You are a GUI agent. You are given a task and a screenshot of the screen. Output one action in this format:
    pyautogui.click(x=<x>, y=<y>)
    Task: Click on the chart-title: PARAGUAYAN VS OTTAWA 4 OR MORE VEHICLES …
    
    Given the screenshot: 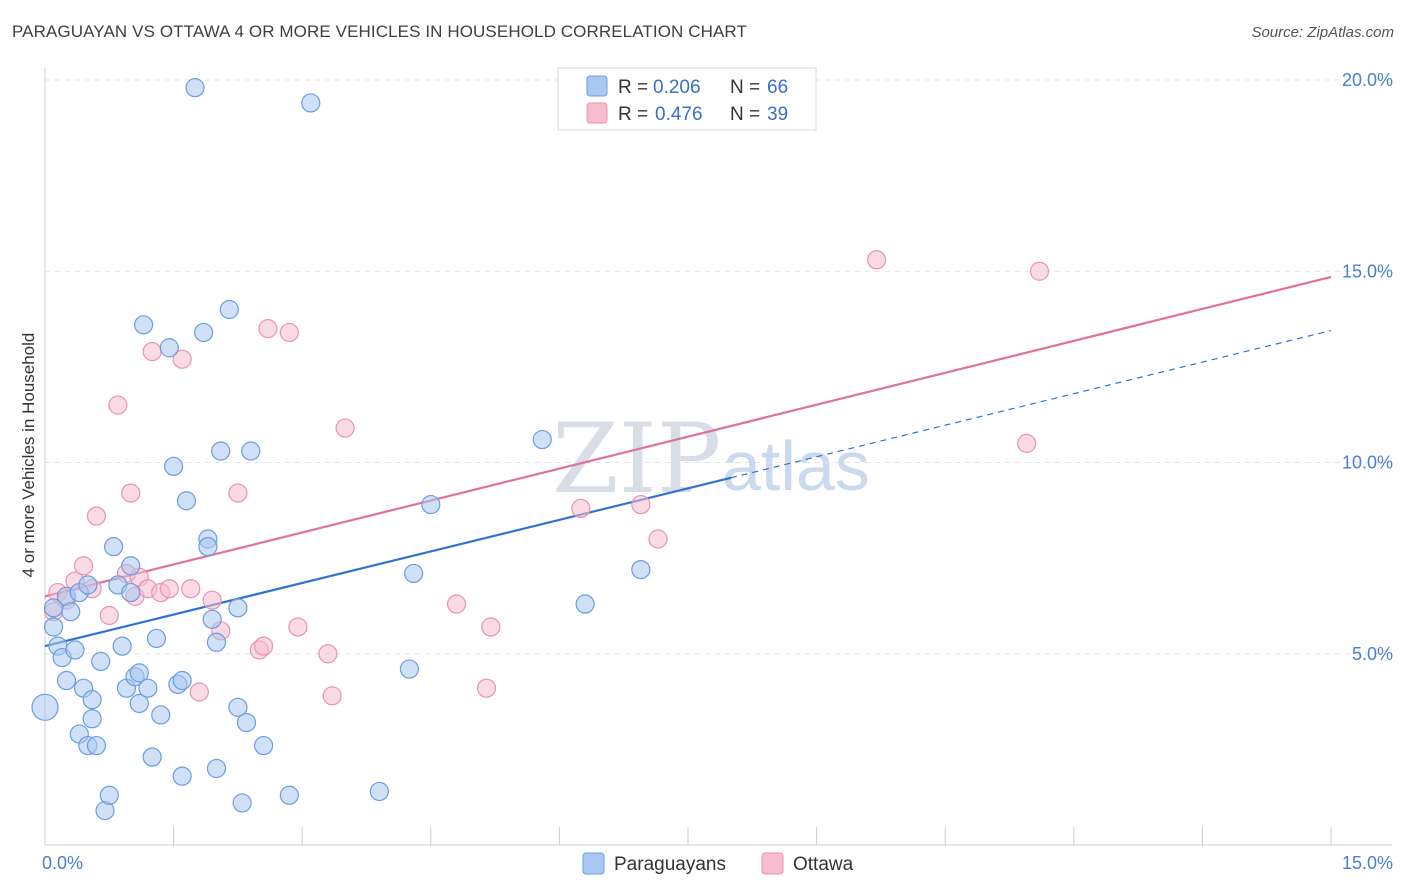 What is the action you would take?
    pyautogui.click(x=379, y=31)
    